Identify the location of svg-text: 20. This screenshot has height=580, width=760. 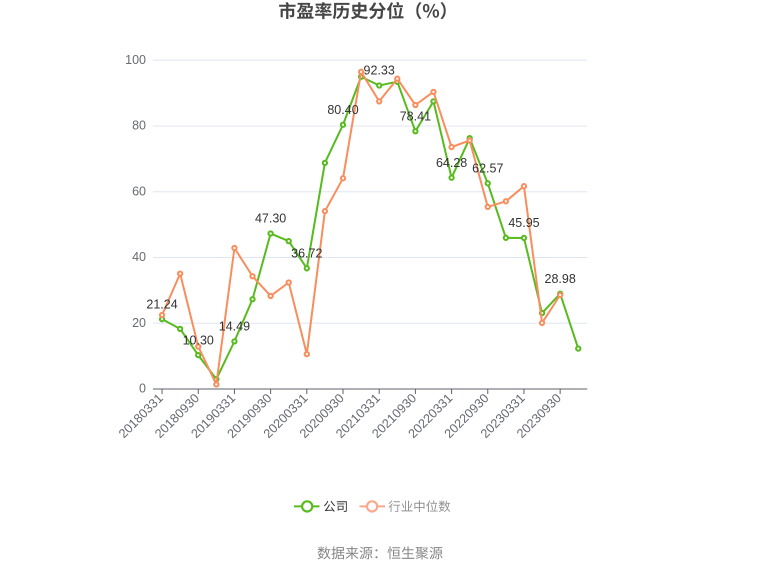
(139, 323).